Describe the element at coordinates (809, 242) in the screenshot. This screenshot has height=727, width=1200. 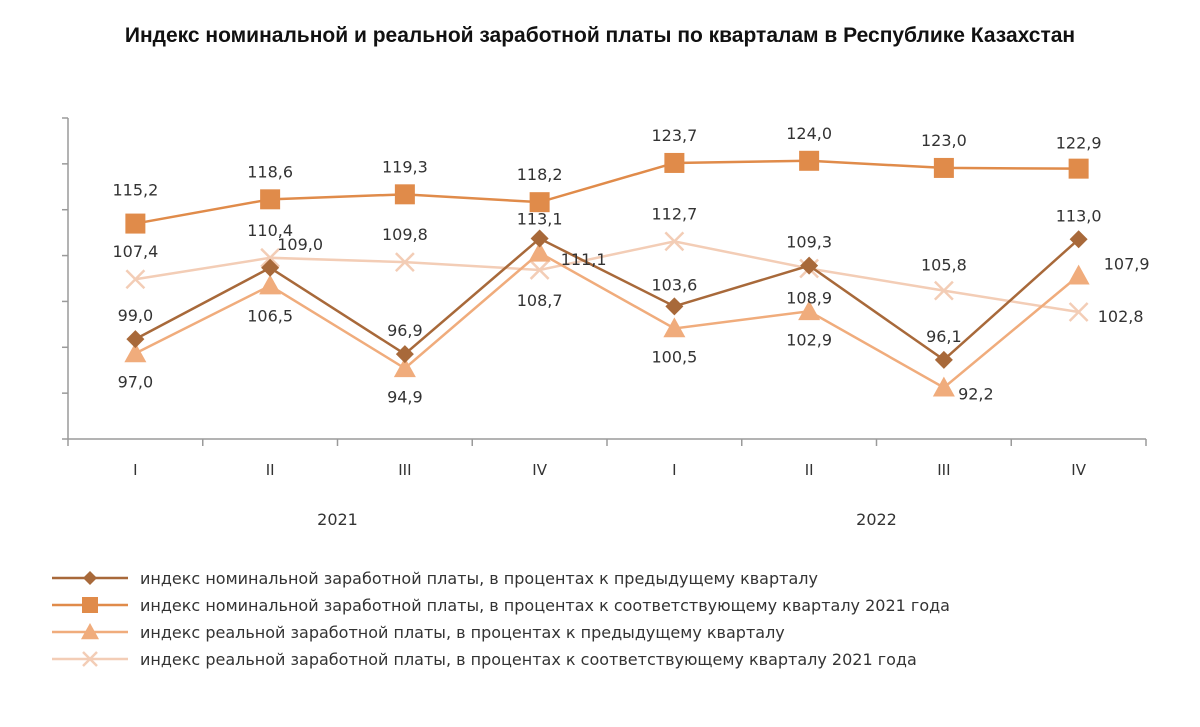
I see `data-label: 109,3` at that location.